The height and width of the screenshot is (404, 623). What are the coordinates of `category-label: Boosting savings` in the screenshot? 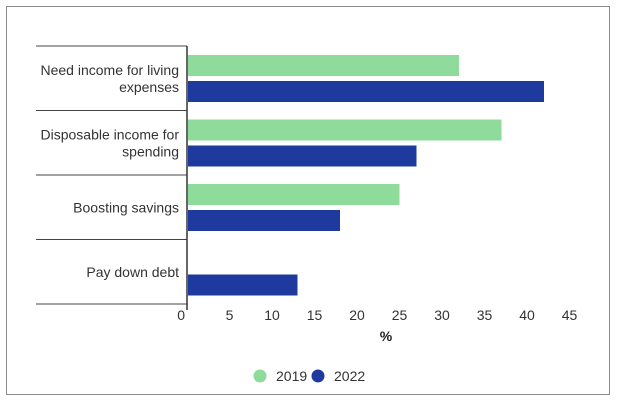 It's located at (126, 207).